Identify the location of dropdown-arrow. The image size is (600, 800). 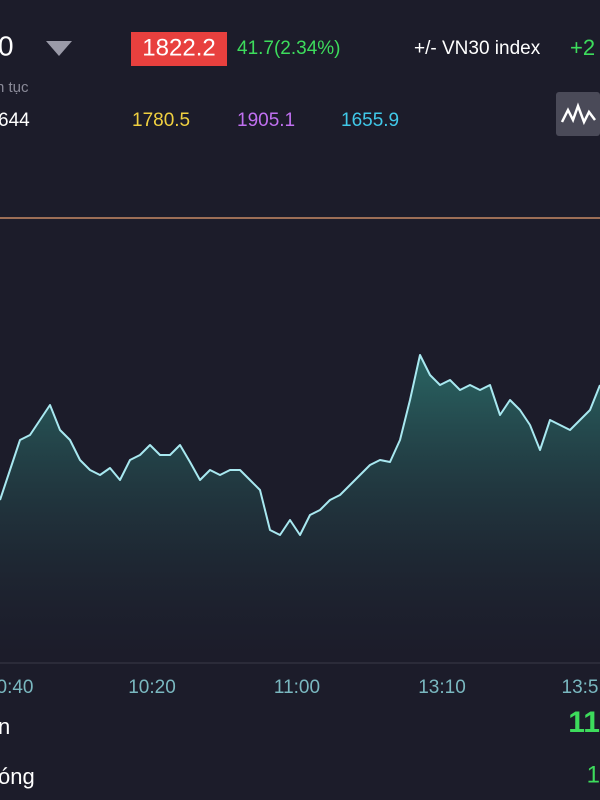
(59, 48).